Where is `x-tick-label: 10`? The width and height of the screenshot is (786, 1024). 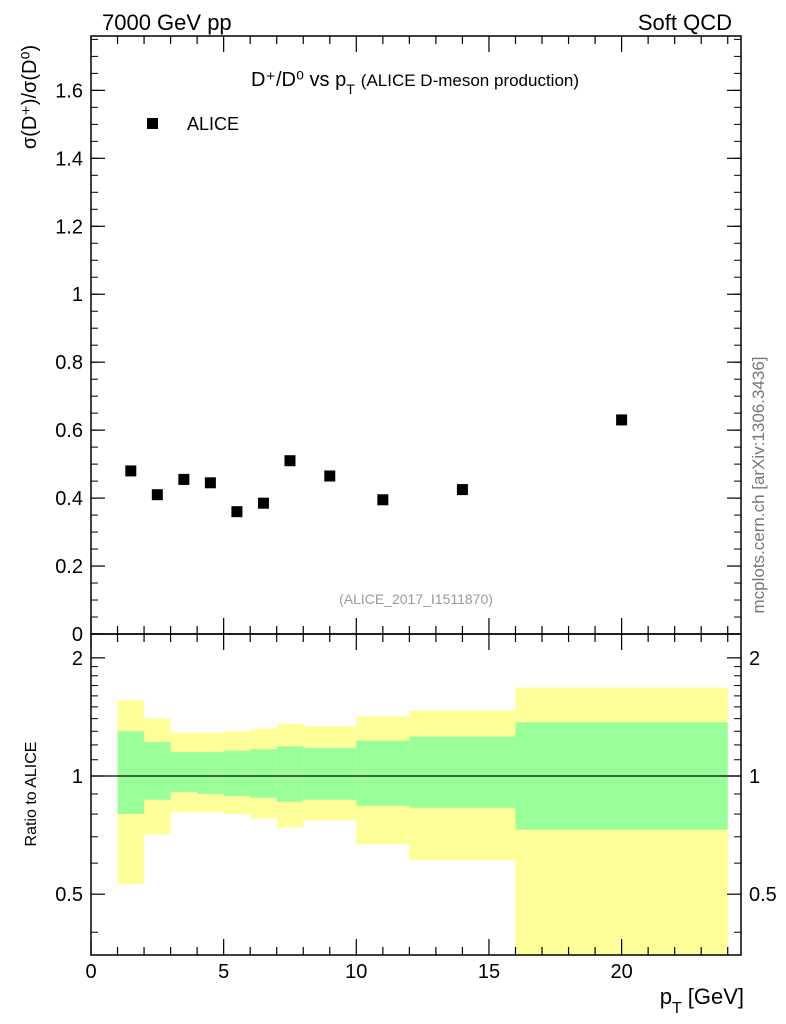
x-tick-label: 10 is located at coordinates (356, 972).